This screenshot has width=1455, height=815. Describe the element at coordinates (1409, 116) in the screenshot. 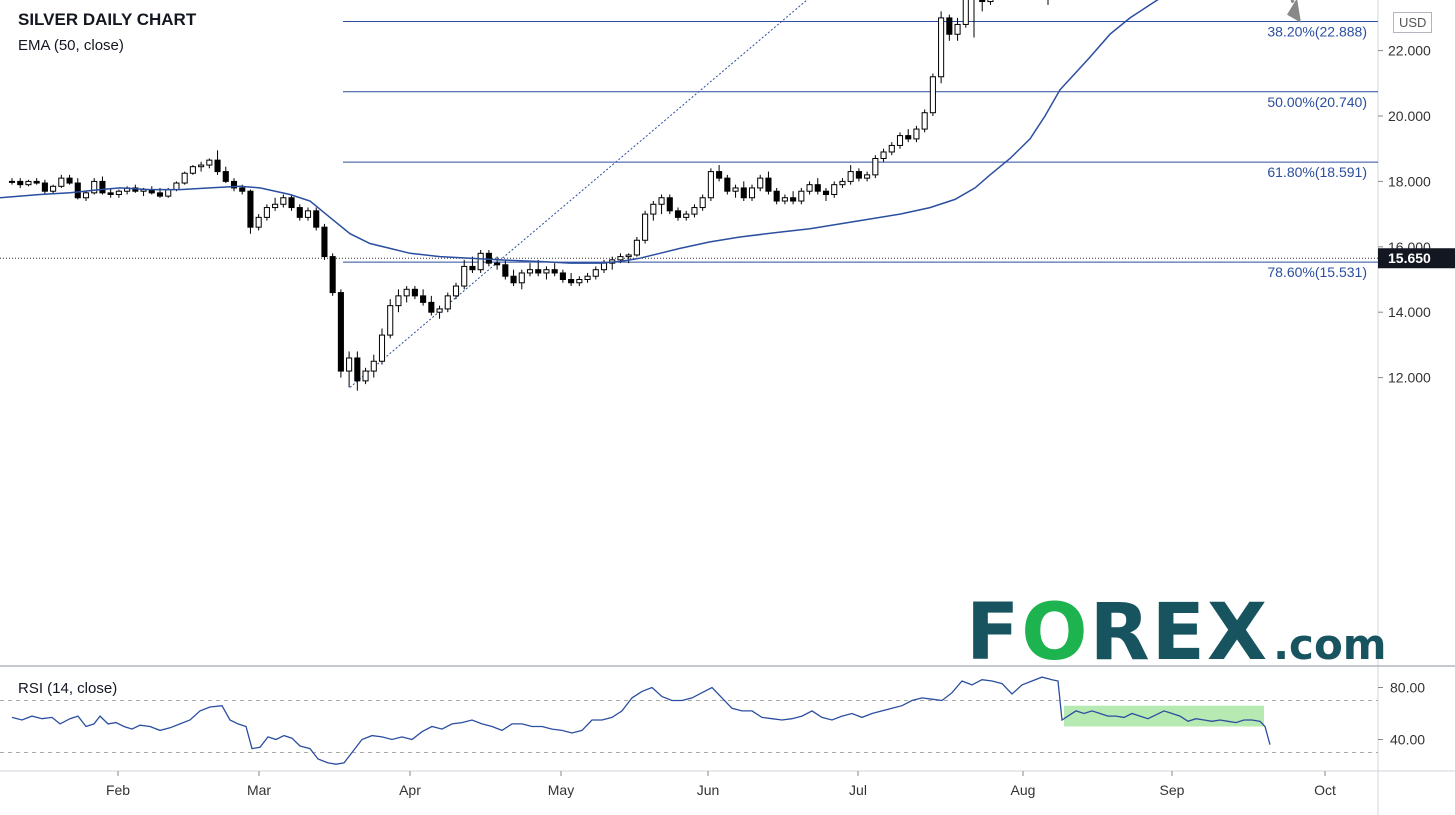

I see `price-tick-label: 20.000` at that location.